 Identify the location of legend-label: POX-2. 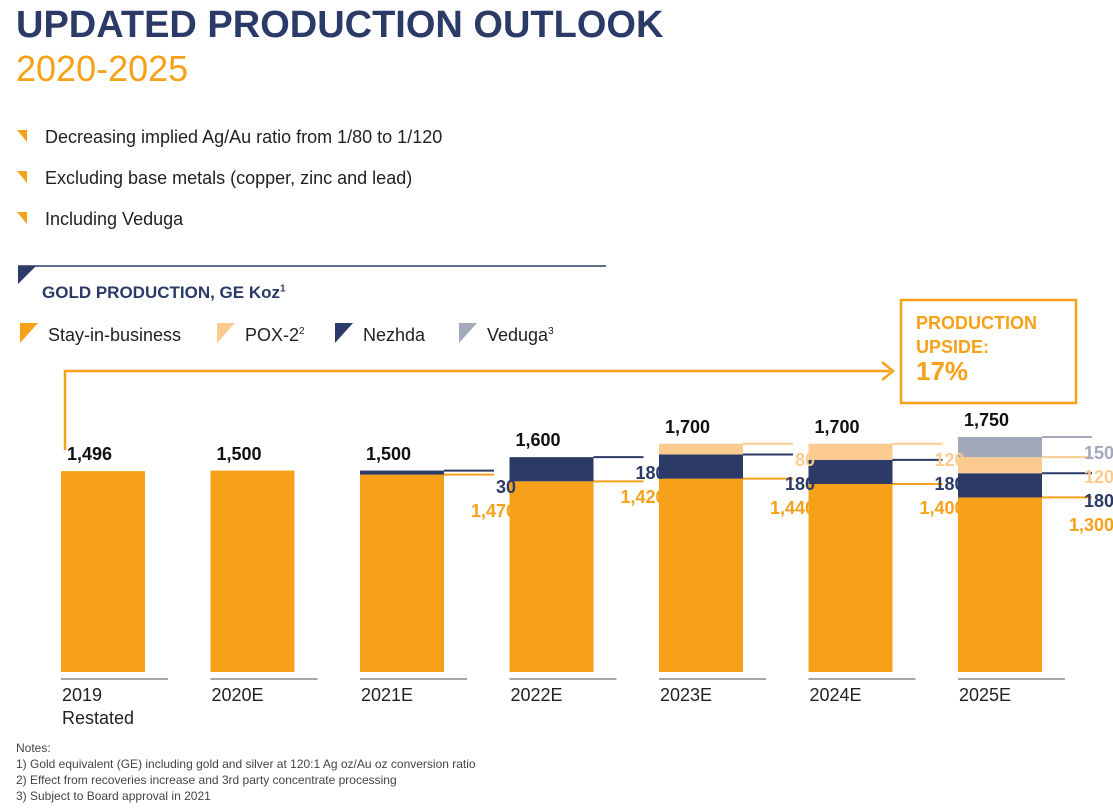
(272, 335).